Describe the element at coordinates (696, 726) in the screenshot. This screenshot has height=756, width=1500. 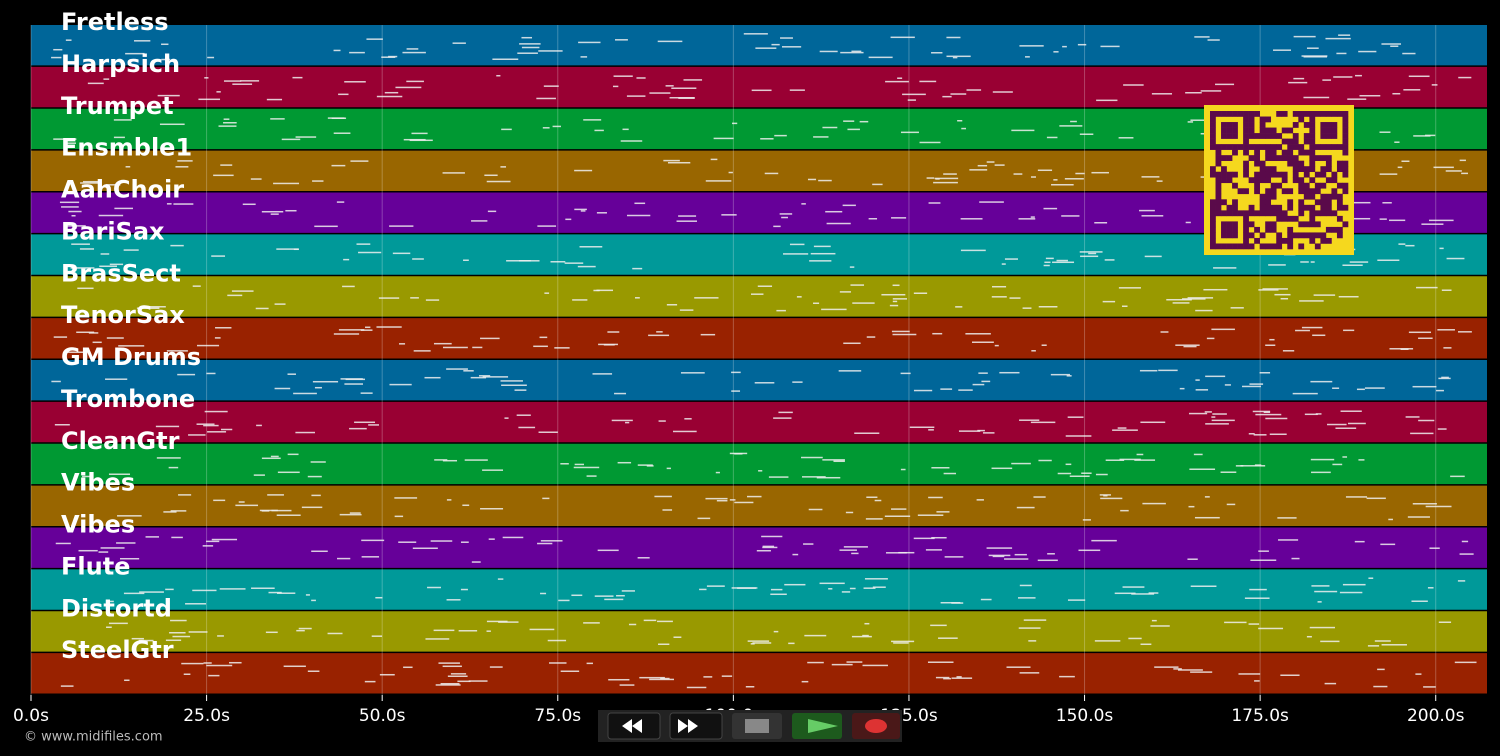
I see `forward-button` at that location.